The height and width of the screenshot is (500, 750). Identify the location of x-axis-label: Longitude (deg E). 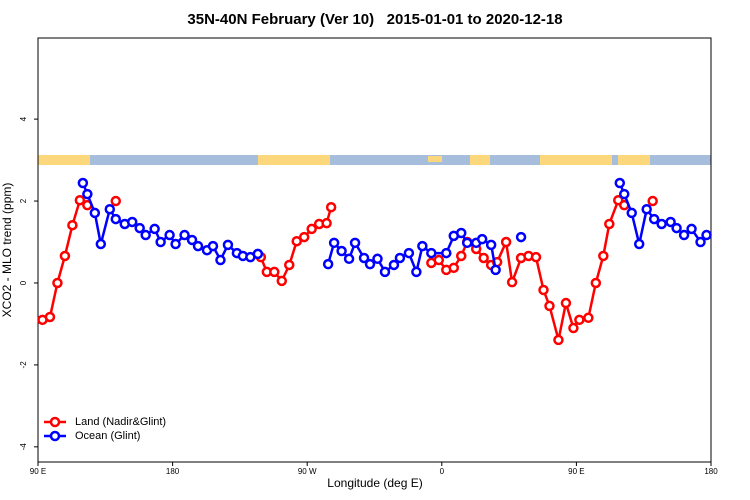
(374, 483).